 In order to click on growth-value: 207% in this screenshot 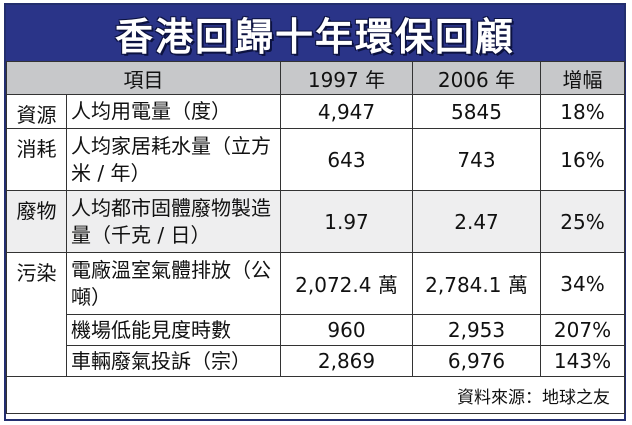, I will do `click(582, 330)`.